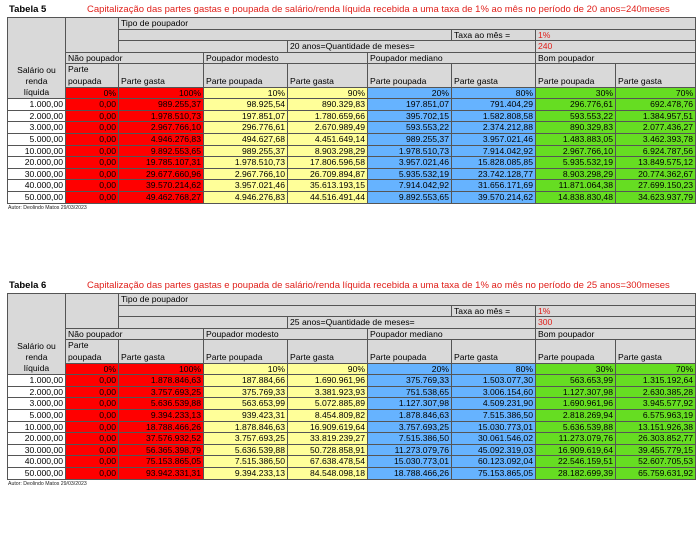 The height and width of the screenshot is (545, 700). Describe the element at coordinates (493, 174) in the screenshot. I see `value-cell: 23.742.128,77` at that location.